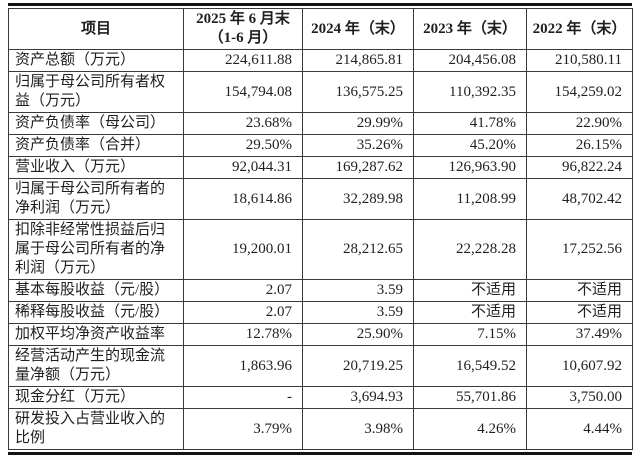 This screenshot has width=640, height=455. What do you see at coordinates (96, 167) in the screenshot?
I see `row-label: 营业收入（万元）` at bounding box center [96, 167].